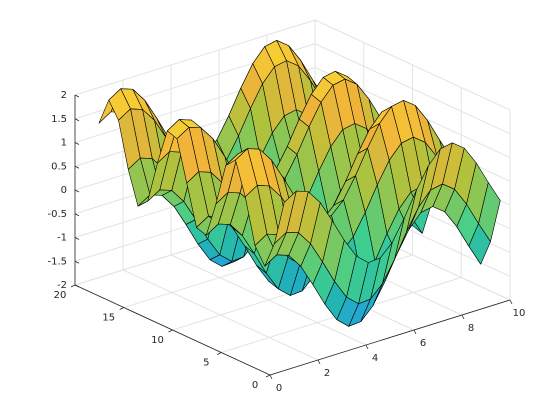  I want to click on z-tick-label: 2, so click(64, 95).